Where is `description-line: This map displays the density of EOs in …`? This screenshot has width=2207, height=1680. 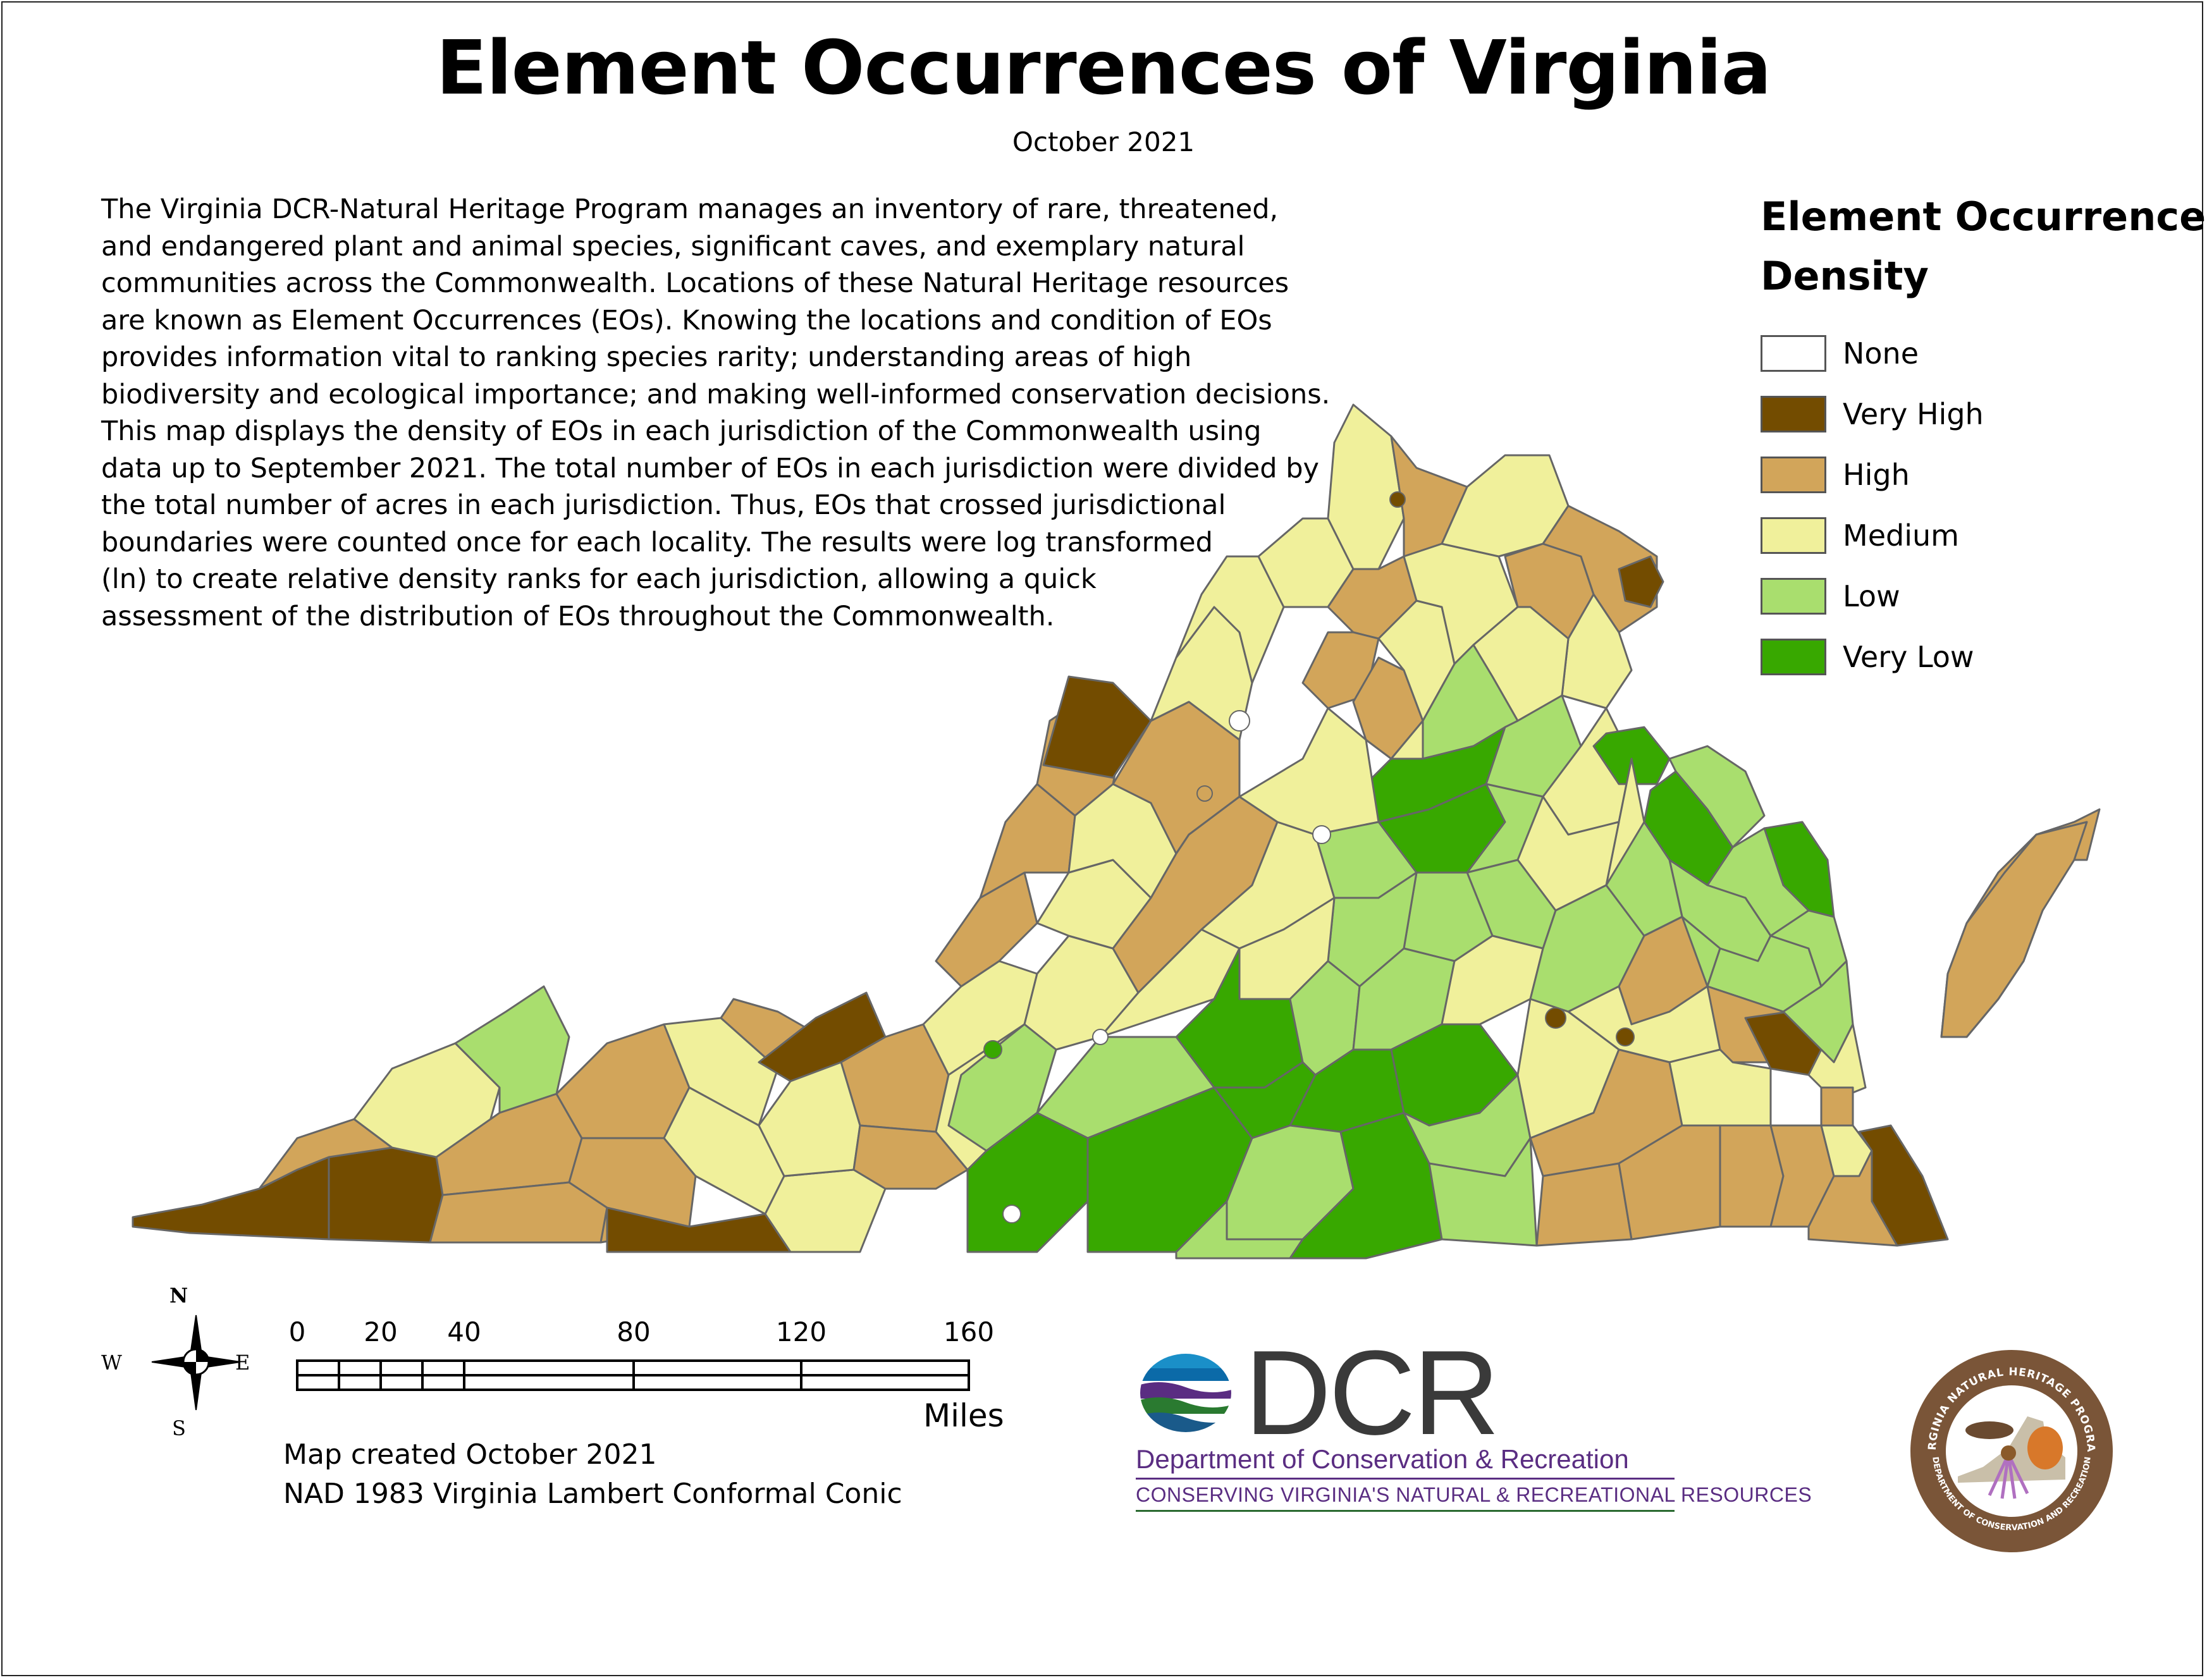 description-line: This map displays the density of EOs in … is located at coordinates (681, 431).